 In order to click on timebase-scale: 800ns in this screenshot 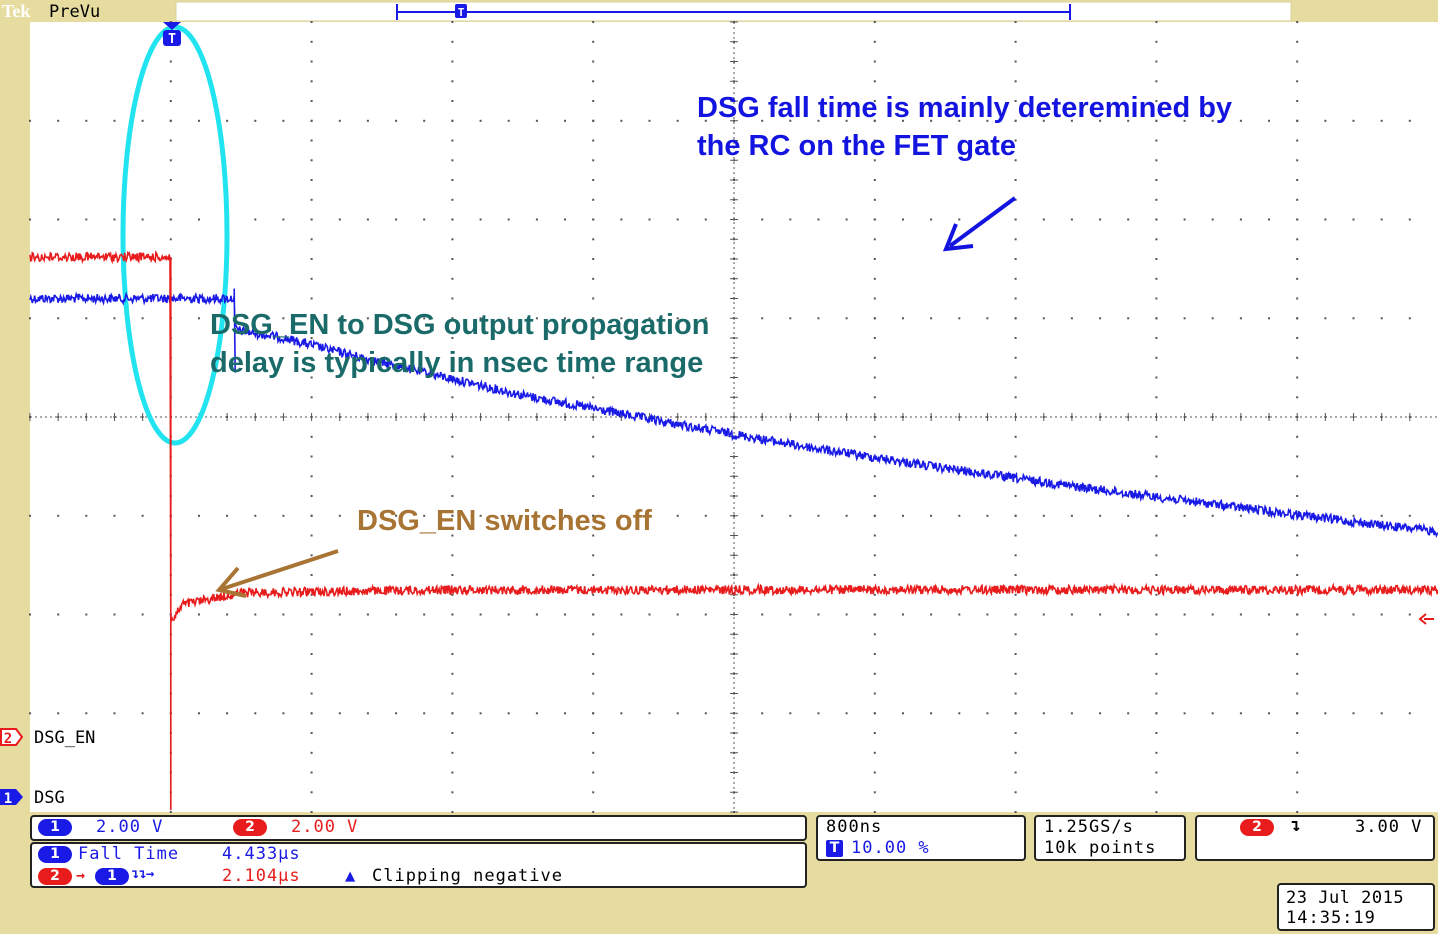, I will do `click(854, 827)`.